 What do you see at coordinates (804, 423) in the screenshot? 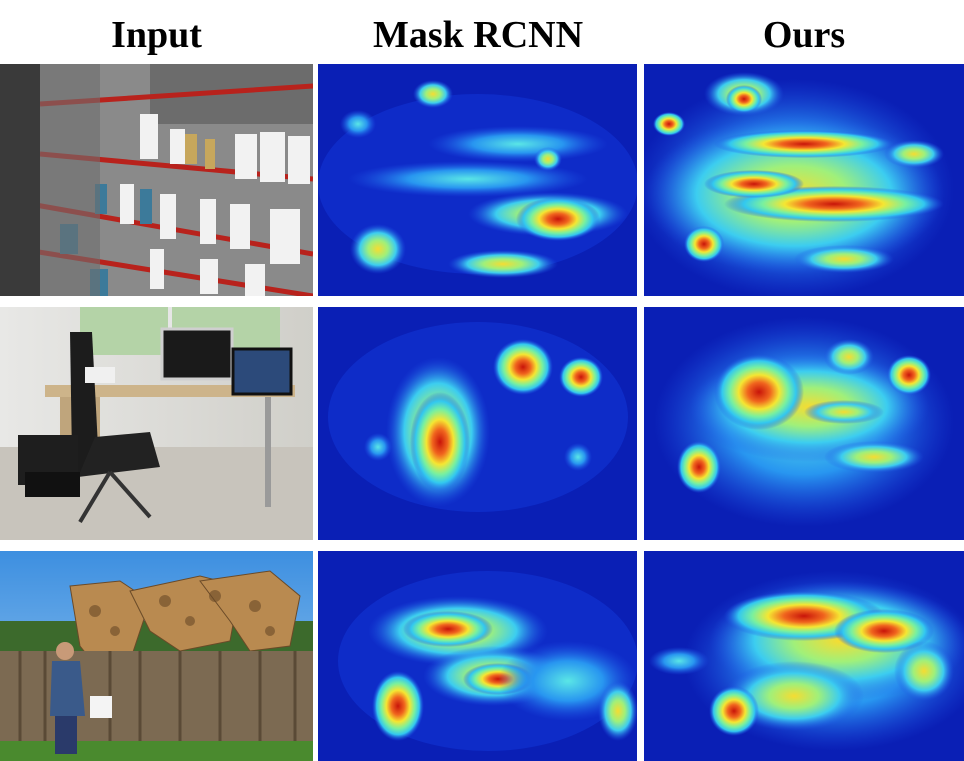
I see `ours-heatmap-office-desk` at bounding box center [804, 423].